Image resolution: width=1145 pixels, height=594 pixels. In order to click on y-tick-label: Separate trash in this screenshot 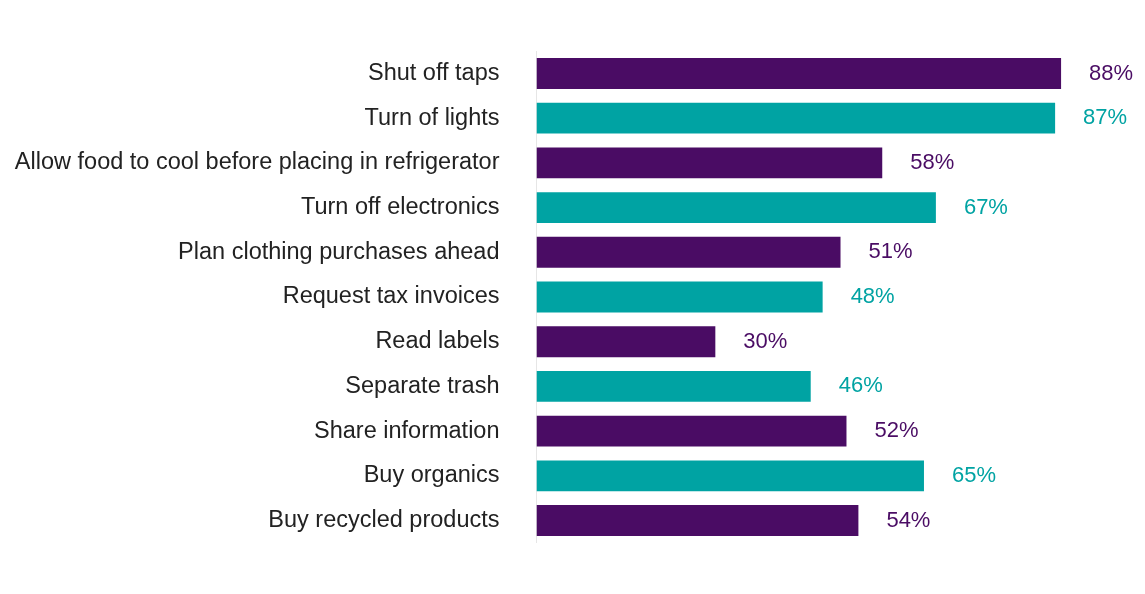, I will do `click(422, 384)`.